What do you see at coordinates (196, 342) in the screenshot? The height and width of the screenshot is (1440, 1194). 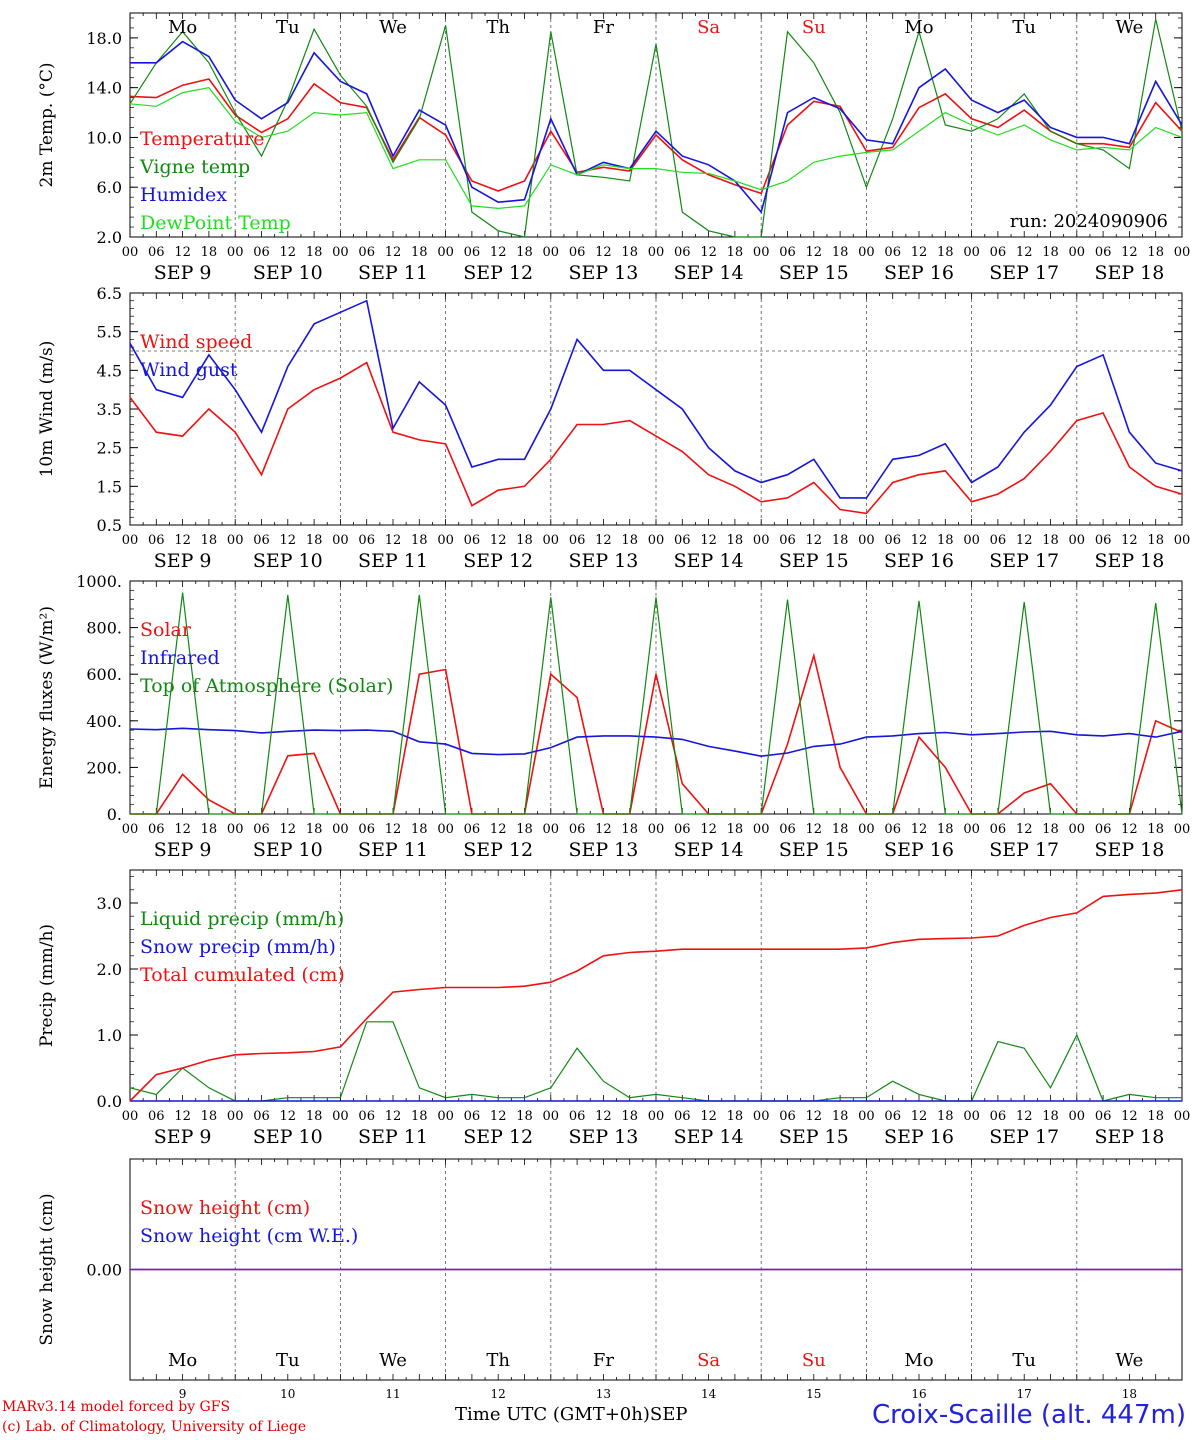 I see `legend-entry: Wind speed` at bounding box center [196, 342].